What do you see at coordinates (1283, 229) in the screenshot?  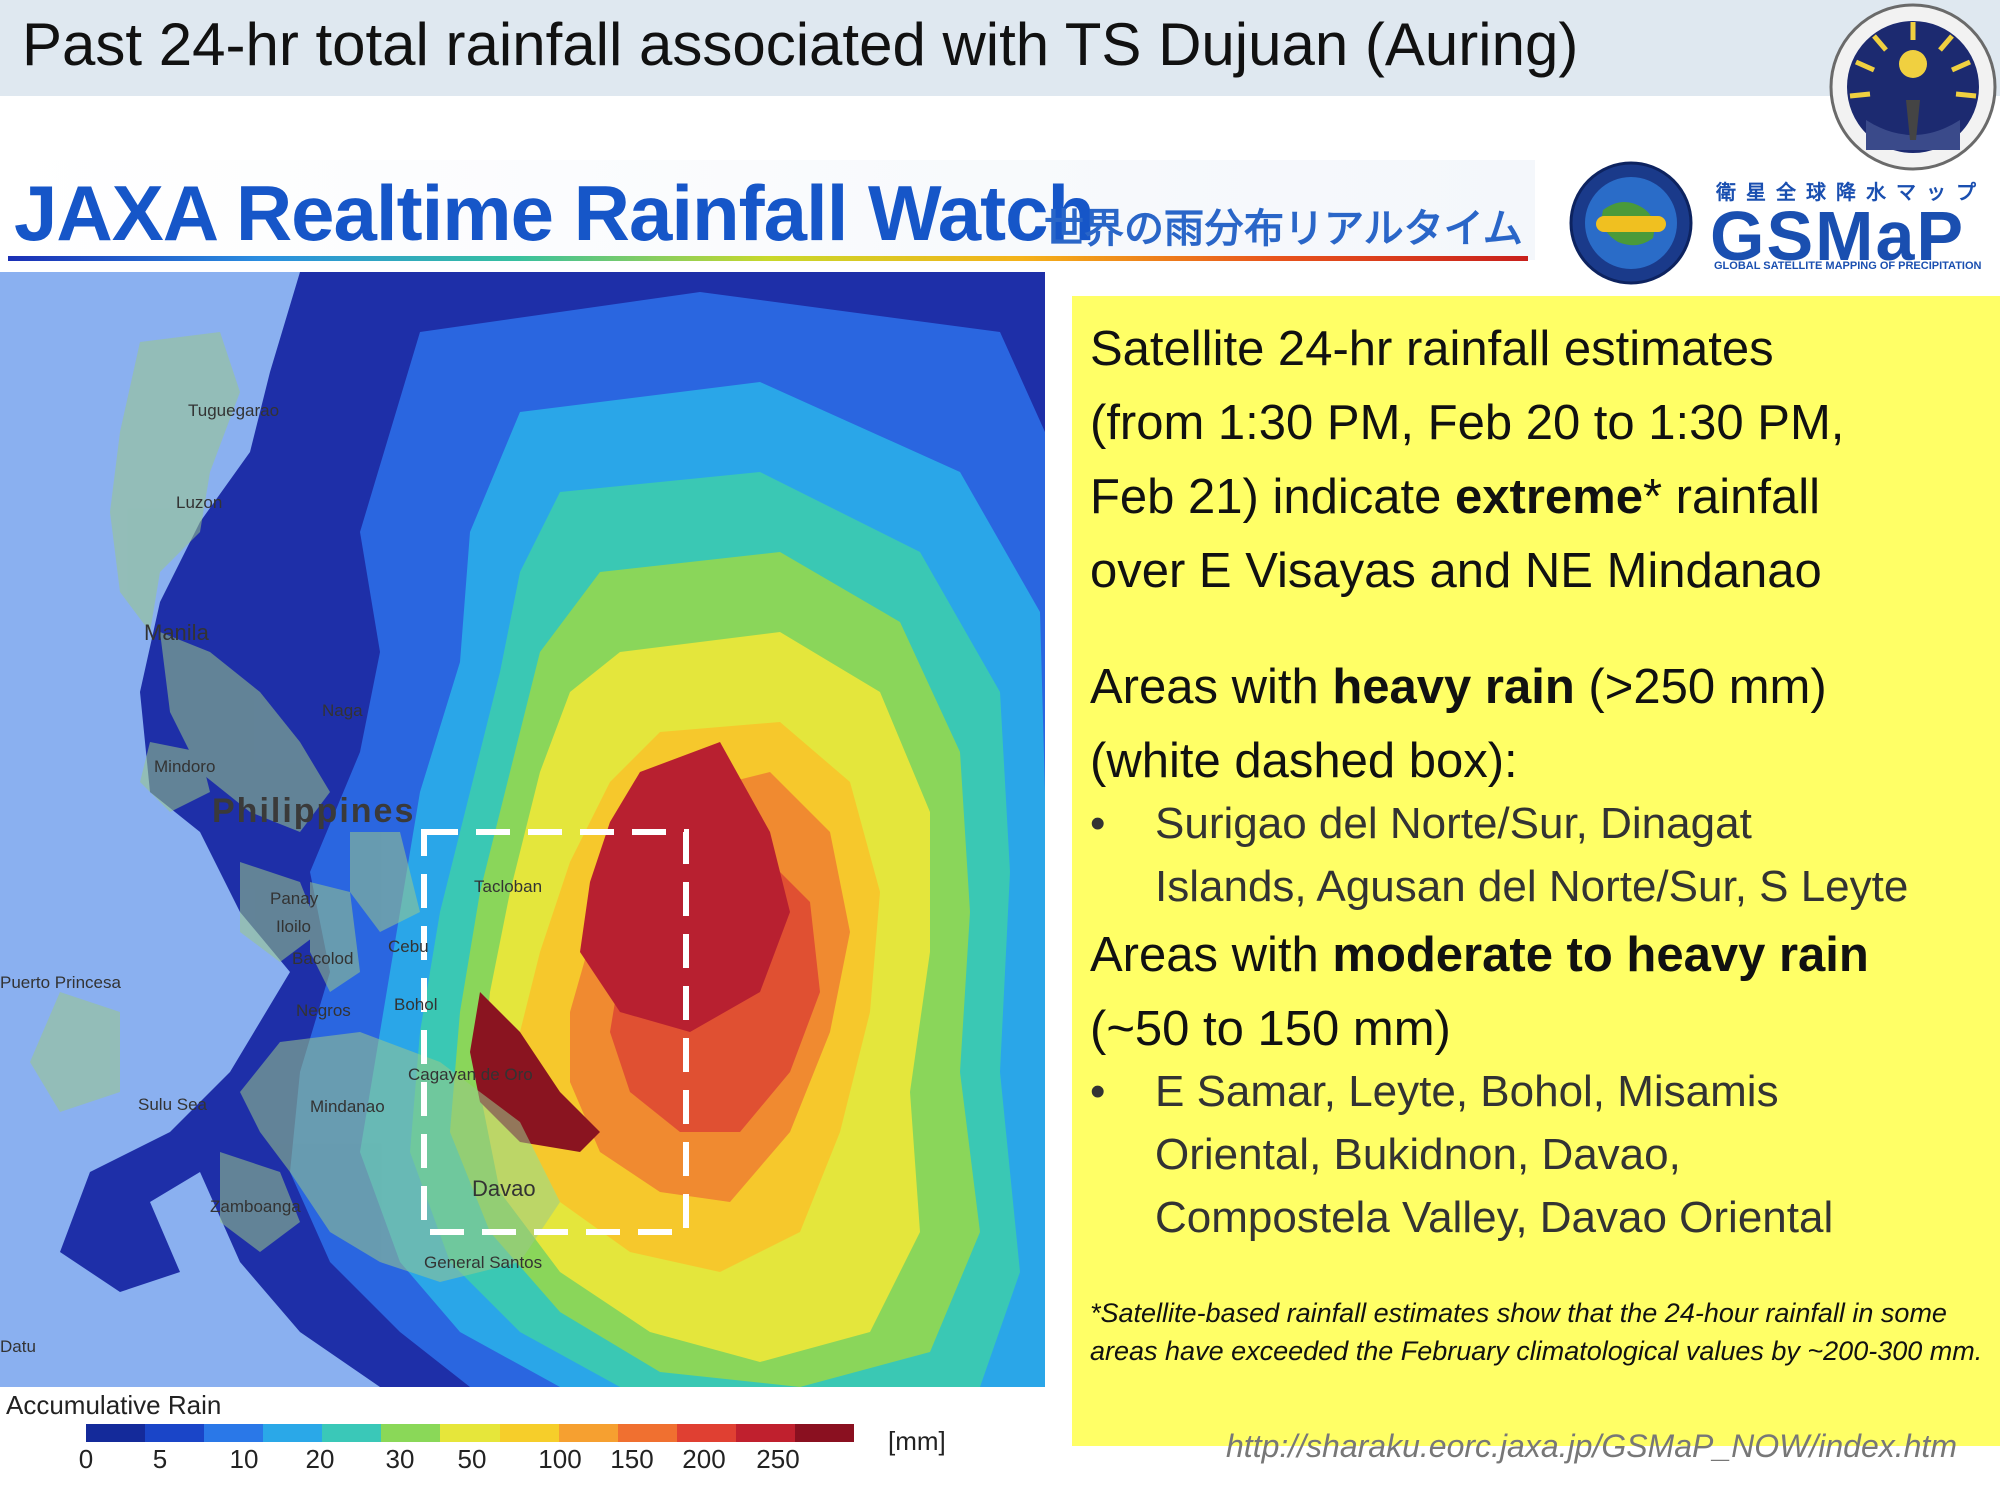 I see `jaxa-japanese-title: 世界の雨分布リアルタイム` at bounding box center [1283, 229].